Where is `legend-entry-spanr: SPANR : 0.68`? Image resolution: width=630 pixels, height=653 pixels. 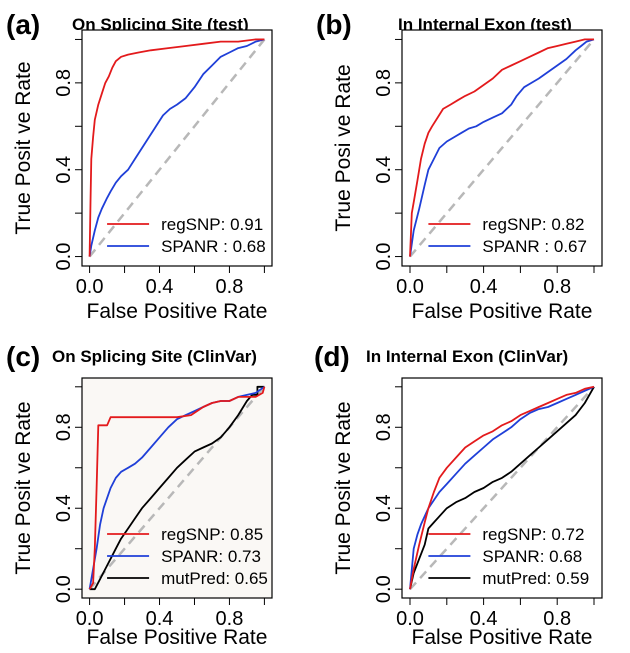
legend-entry-spanr: SPANR : 0.68 is located at coordinates (213, 246).